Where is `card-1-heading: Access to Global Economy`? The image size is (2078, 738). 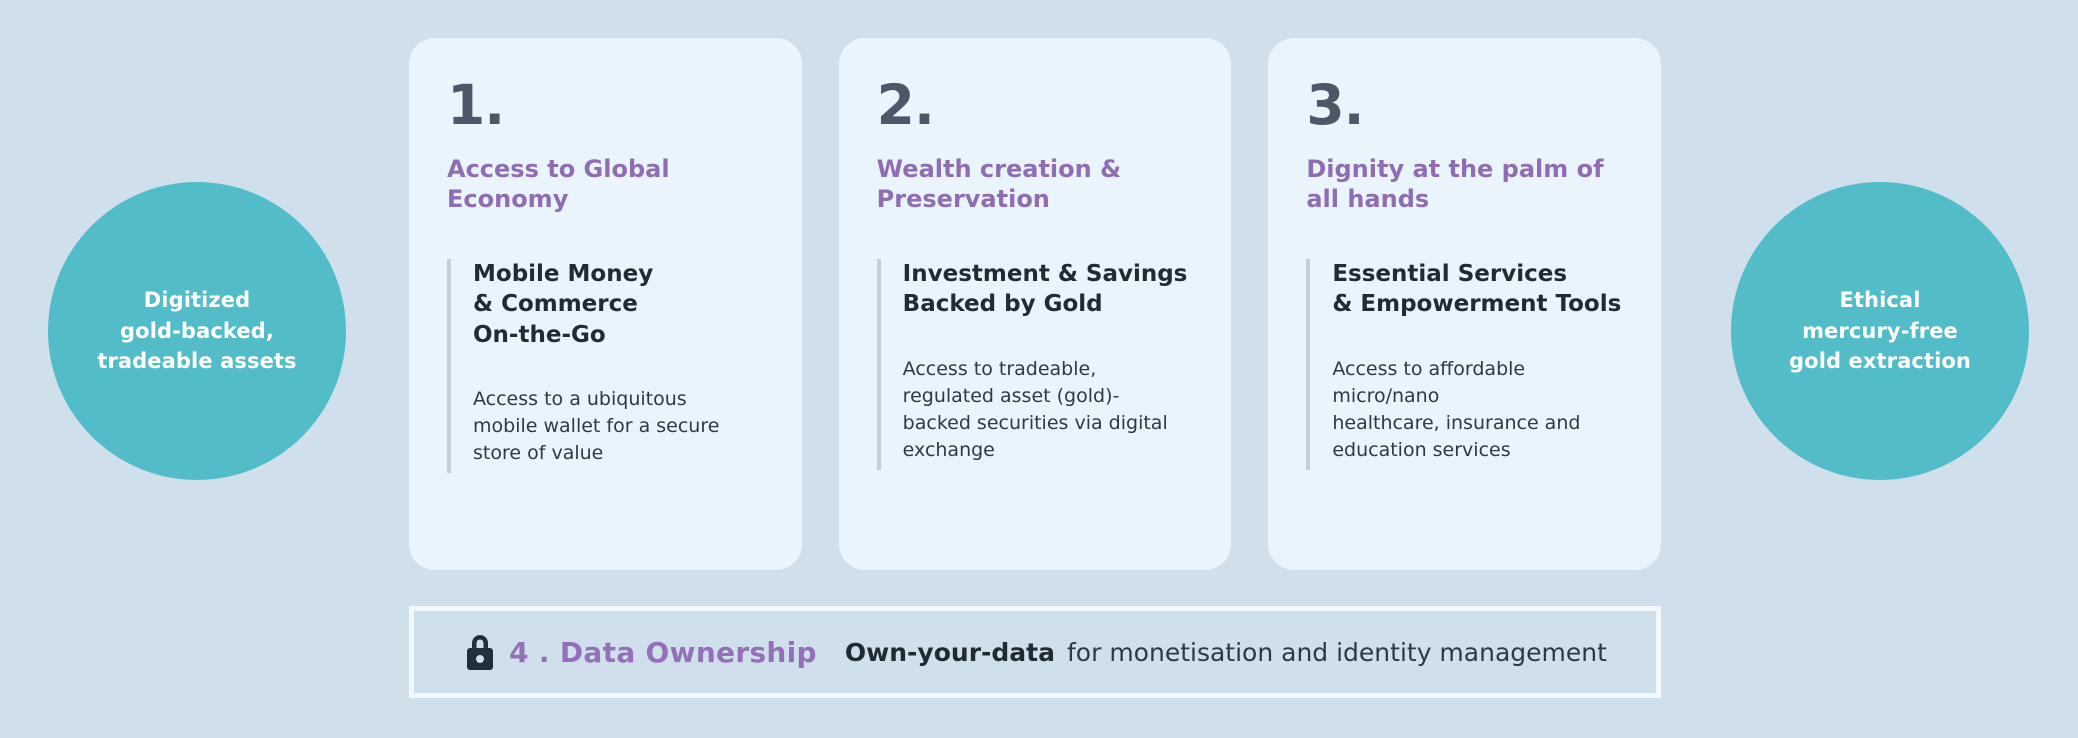 card-1-heading: Access to Global Economy is located at coordinates (558, 184).